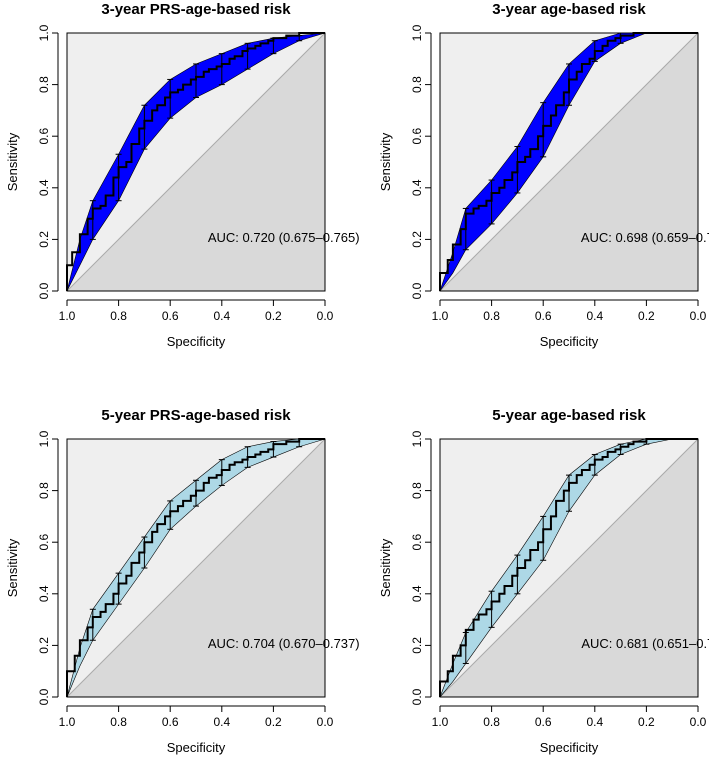  Describe the element at coordinates (645, 643) in the screenshot. I see `auc-annotation: AUC: 0.681 (0.651–0.711)` at that location.